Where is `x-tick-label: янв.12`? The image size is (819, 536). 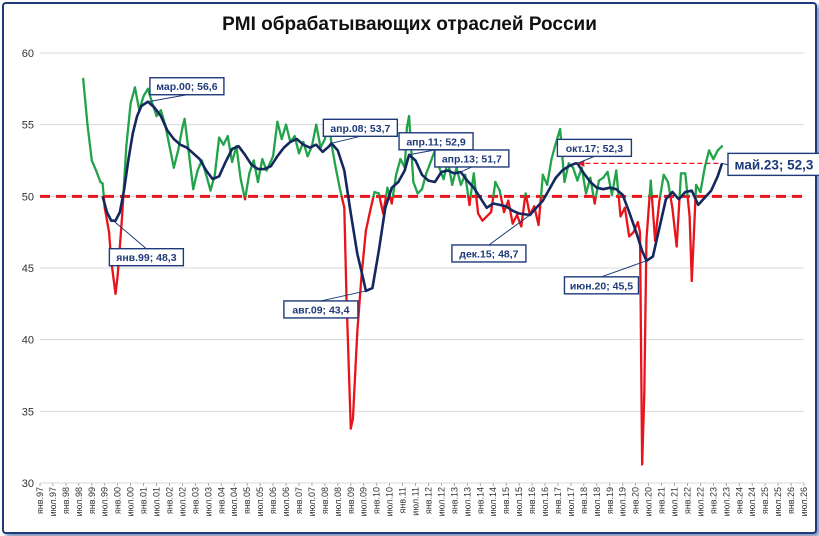 x-tick-label: янв.12 is located at coordinates (428, 500).